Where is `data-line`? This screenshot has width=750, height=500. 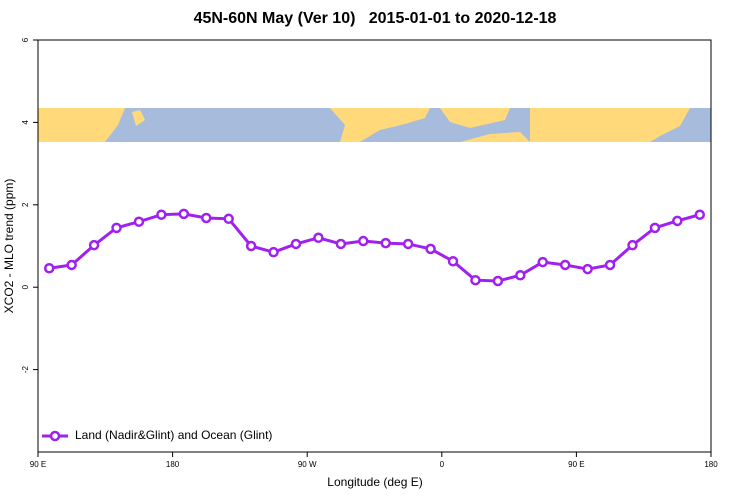 data-line is located at coordinates (374, 247).